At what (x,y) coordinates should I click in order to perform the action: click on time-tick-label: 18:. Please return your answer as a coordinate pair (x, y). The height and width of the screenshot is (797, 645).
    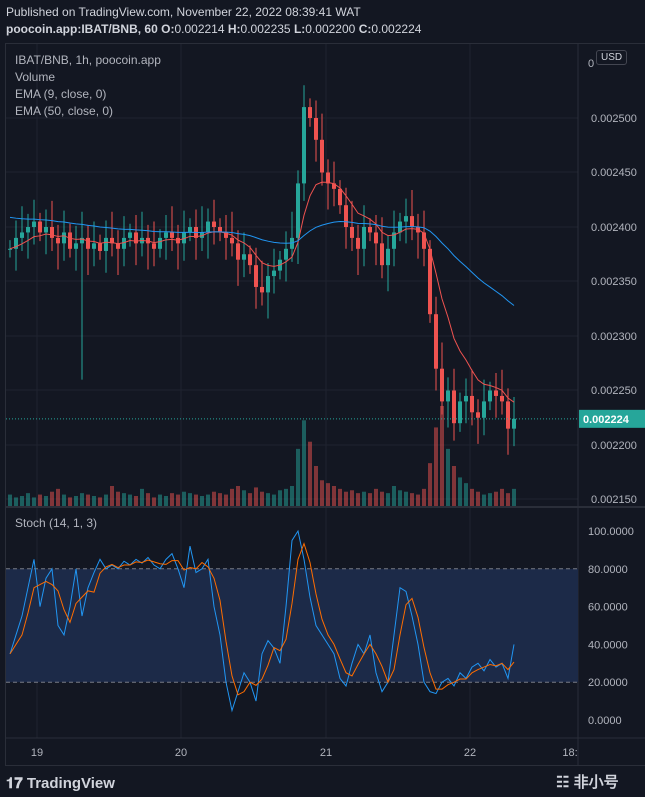
    Looking at the image, I should click on (569, 753).